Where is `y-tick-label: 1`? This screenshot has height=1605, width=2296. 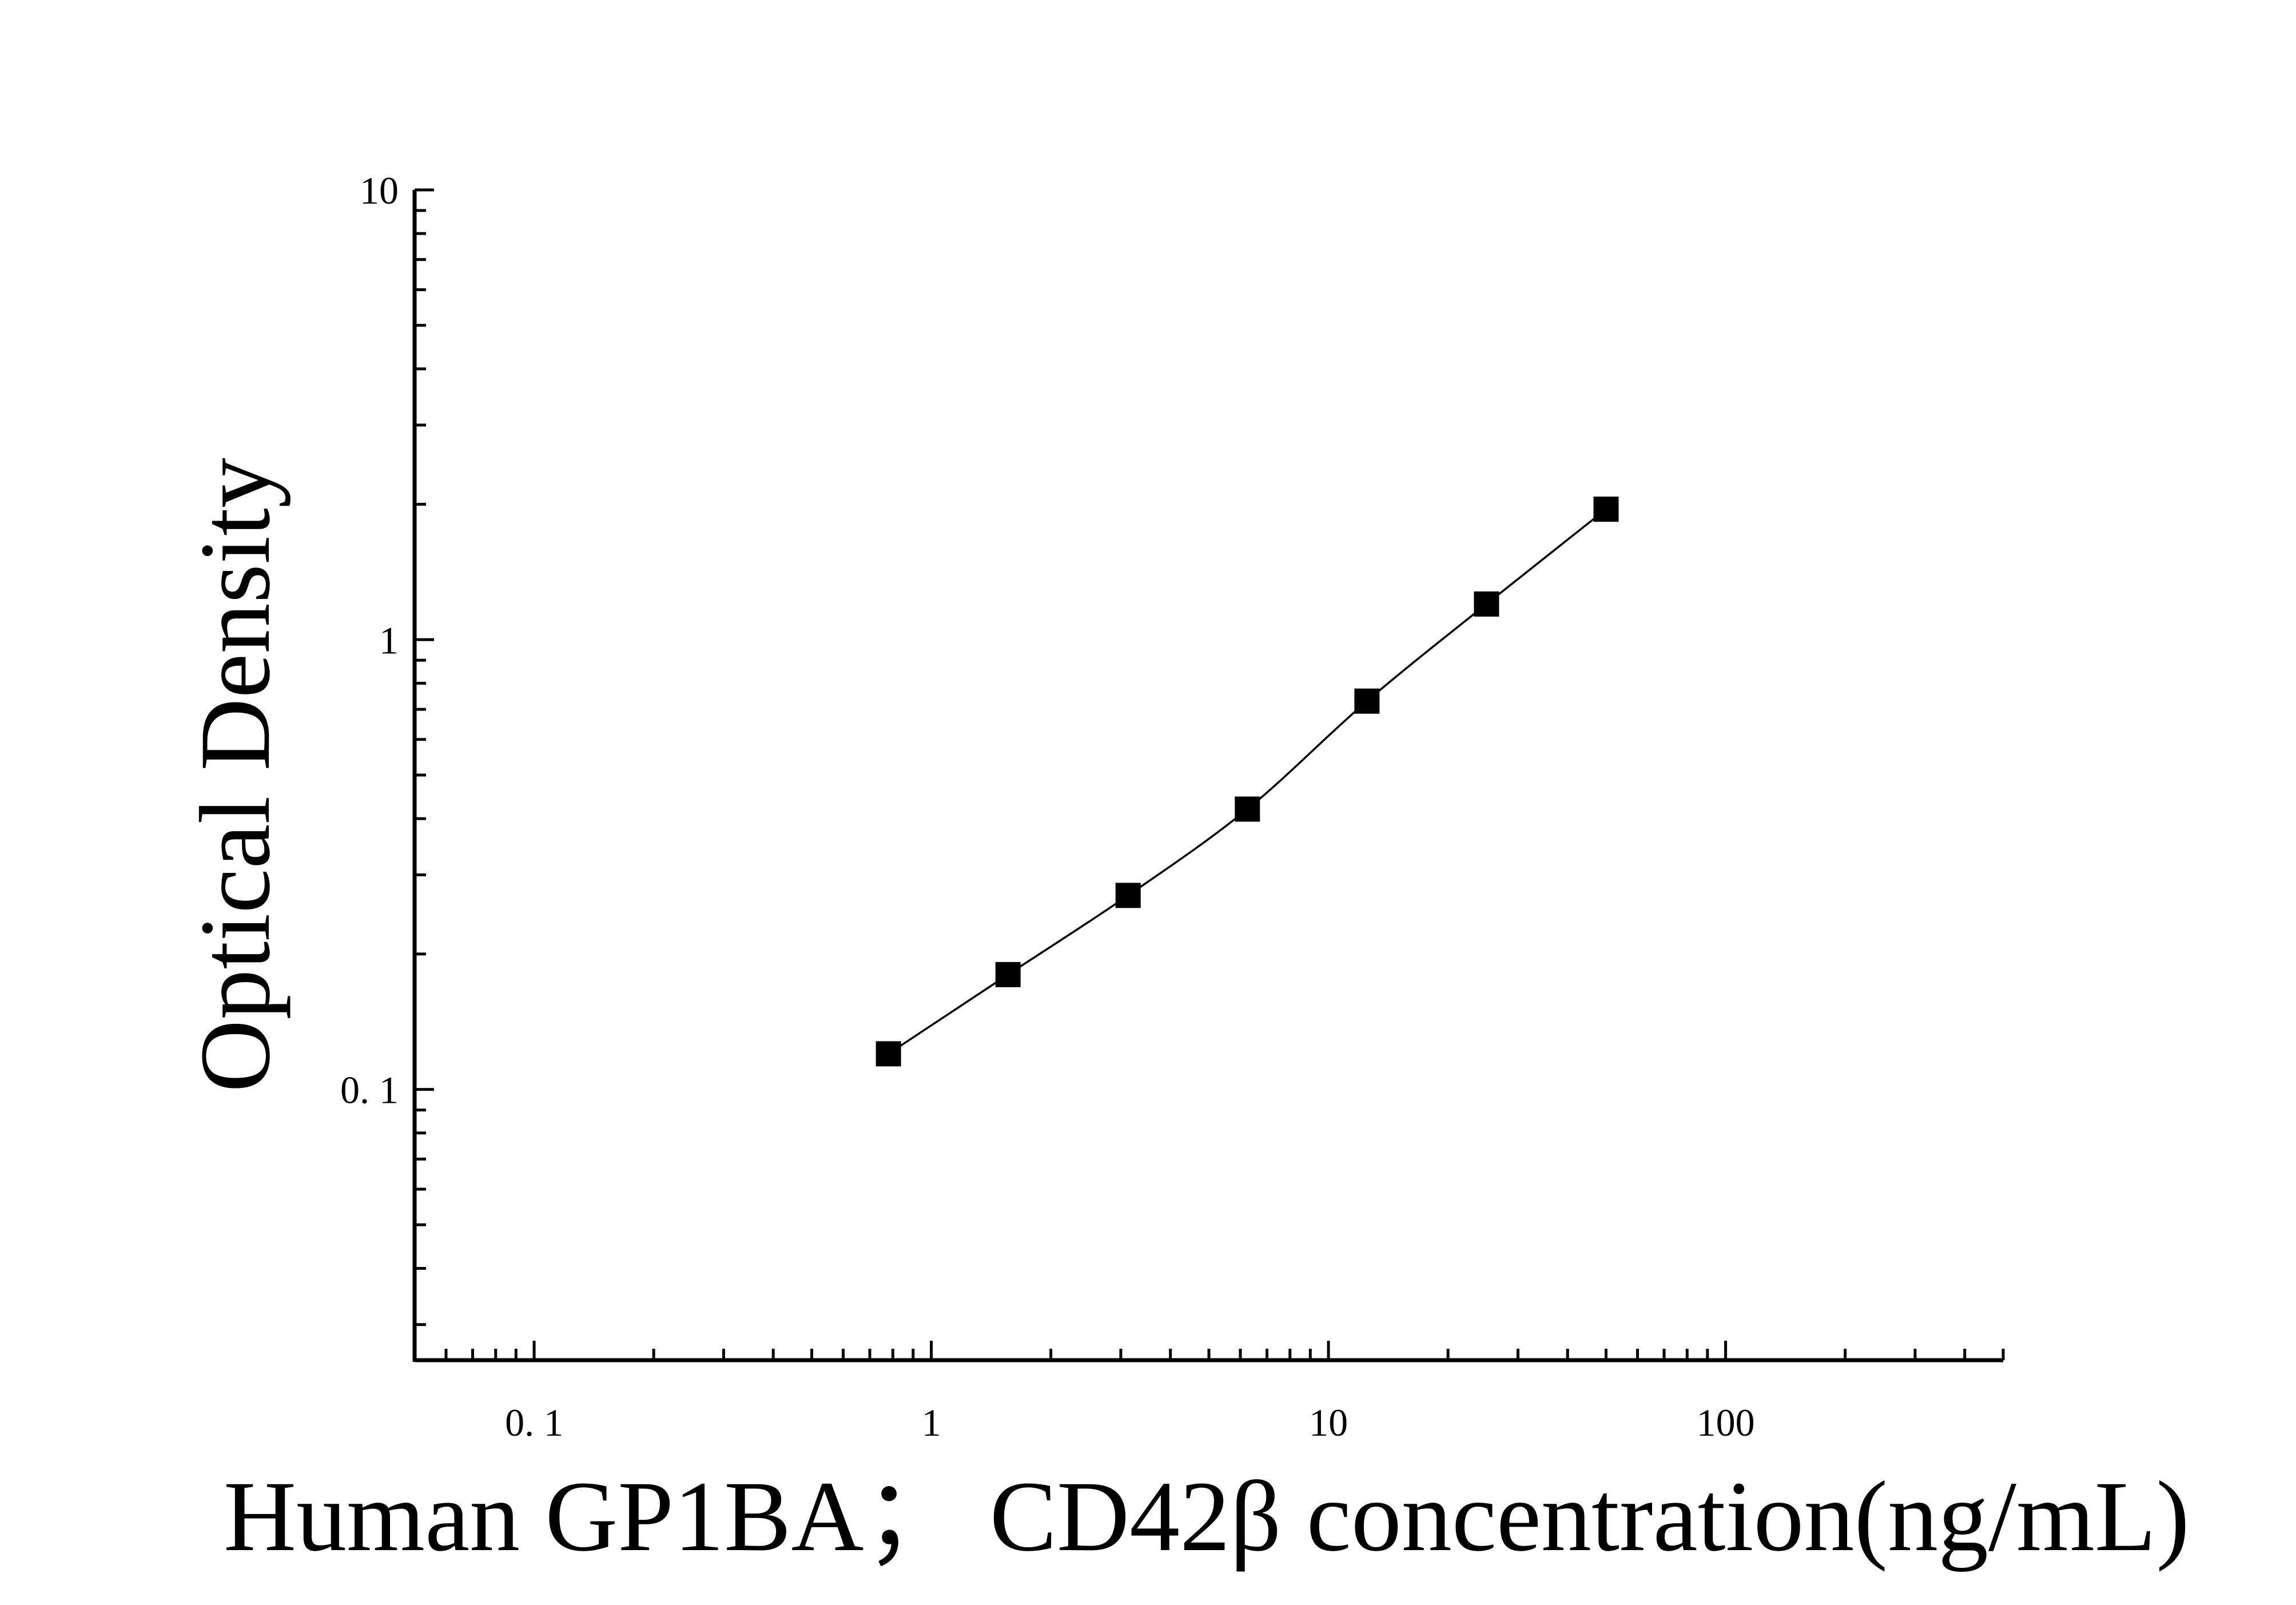
y-tick-label: 1 is located at coordinates (389, 640).